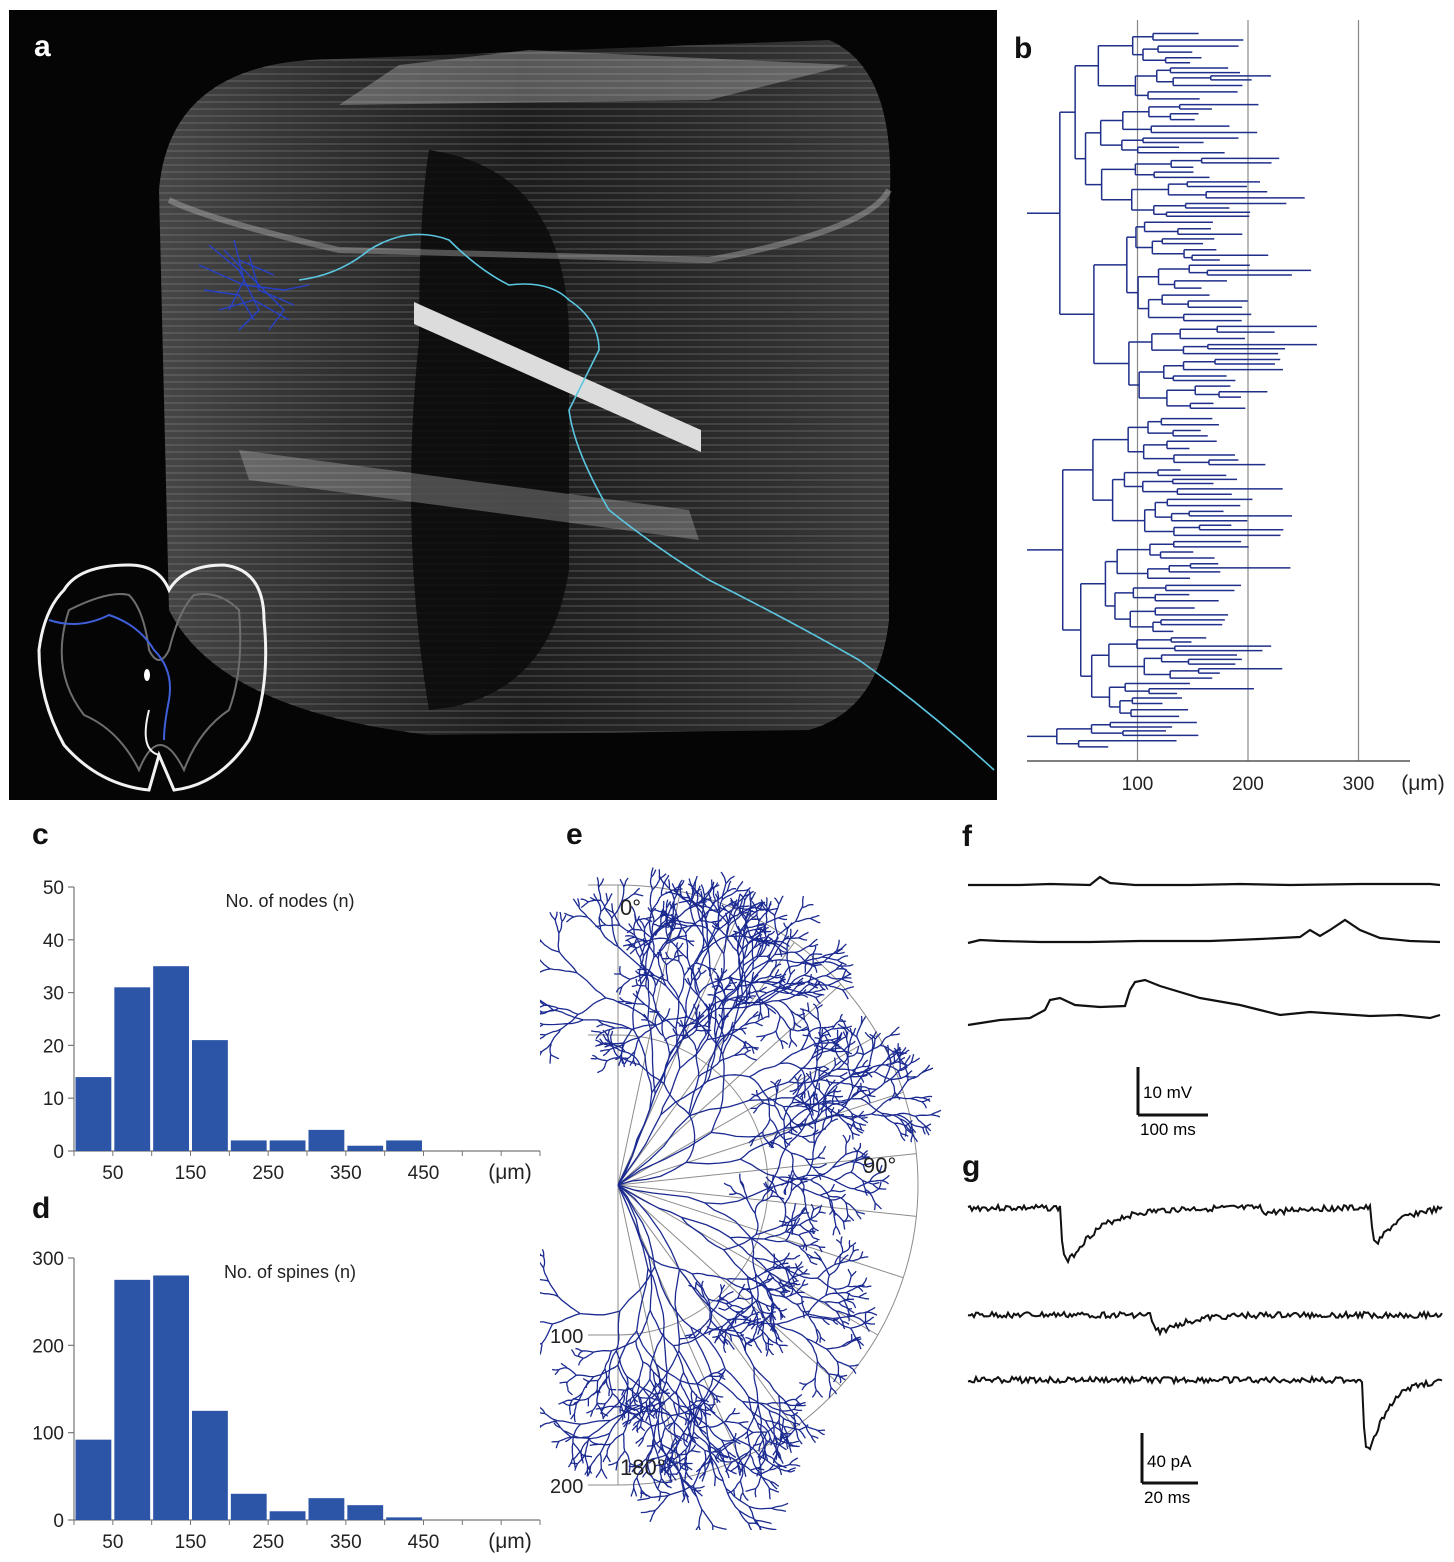 The width and height of the screenshot is (1454, 1562). I want to click on y-tick-label: 30, so click(53, 994).